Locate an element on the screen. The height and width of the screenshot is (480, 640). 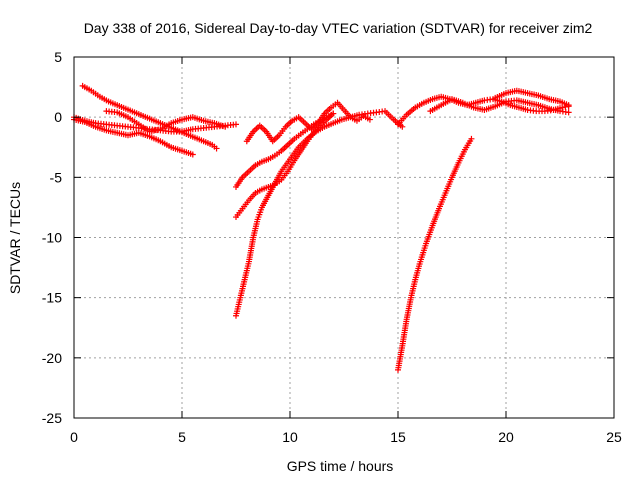
series-arc5 is located at coordinates (319, 213).